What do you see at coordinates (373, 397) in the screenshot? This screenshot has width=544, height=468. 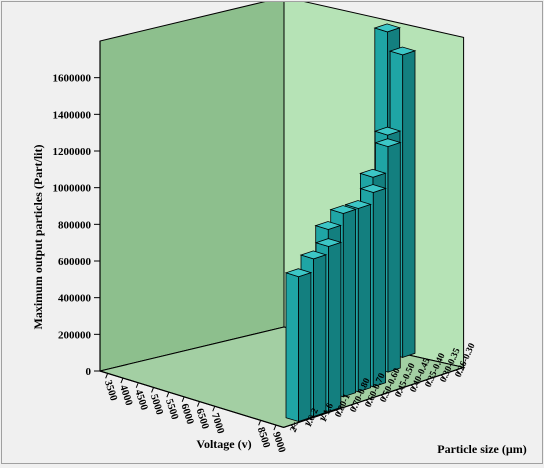 I see `z-axis-line` at bounding box center [373, 397].